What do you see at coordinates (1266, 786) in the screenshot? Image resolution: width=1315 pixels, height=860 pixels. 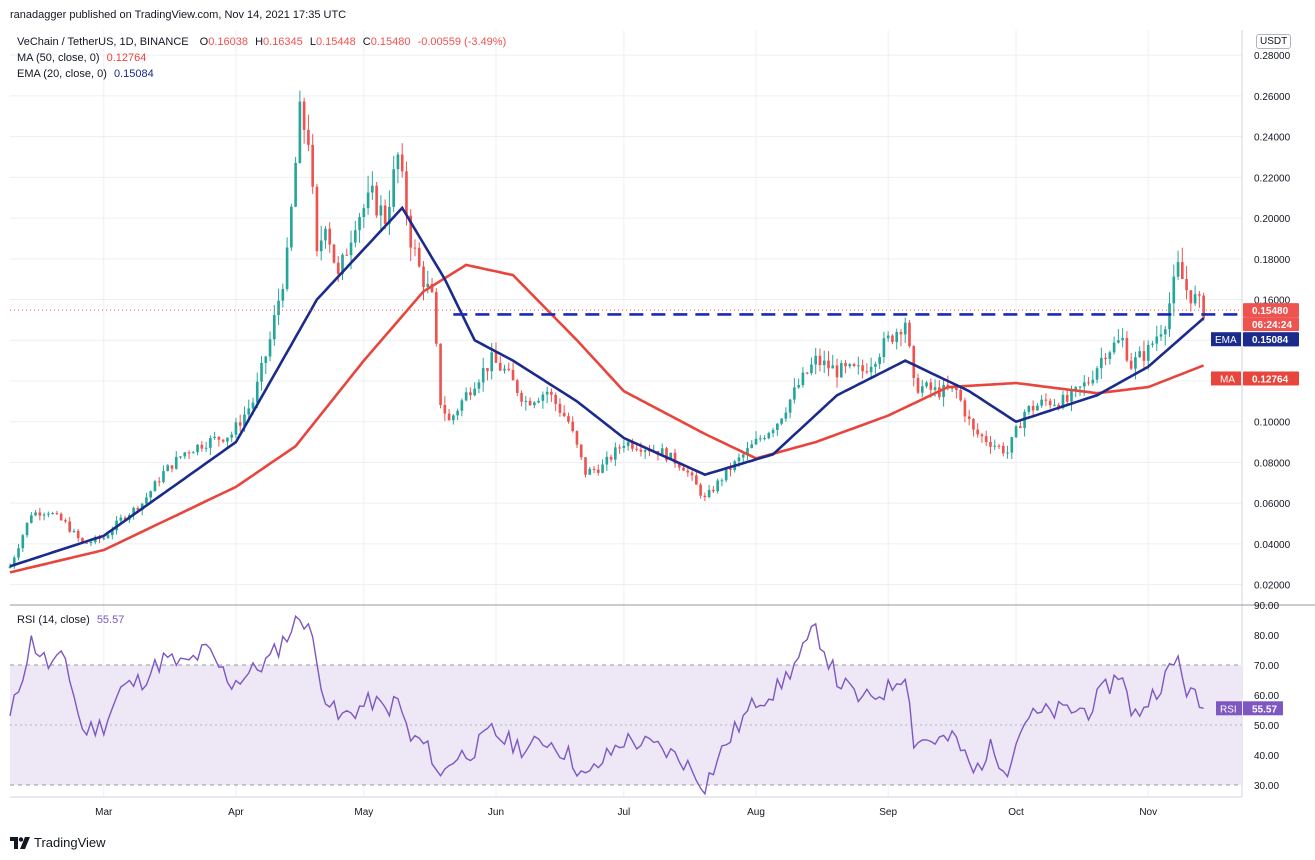 I see `rsi-tick-label: 30.00` at bounding box center [1266, 786].